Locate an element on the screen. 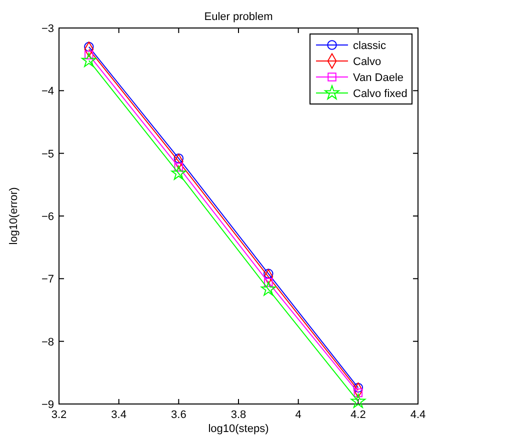 The height and width of the screenshot is (438, 530). x-tick-label: 3.6 is located at coordinates (178, 415).